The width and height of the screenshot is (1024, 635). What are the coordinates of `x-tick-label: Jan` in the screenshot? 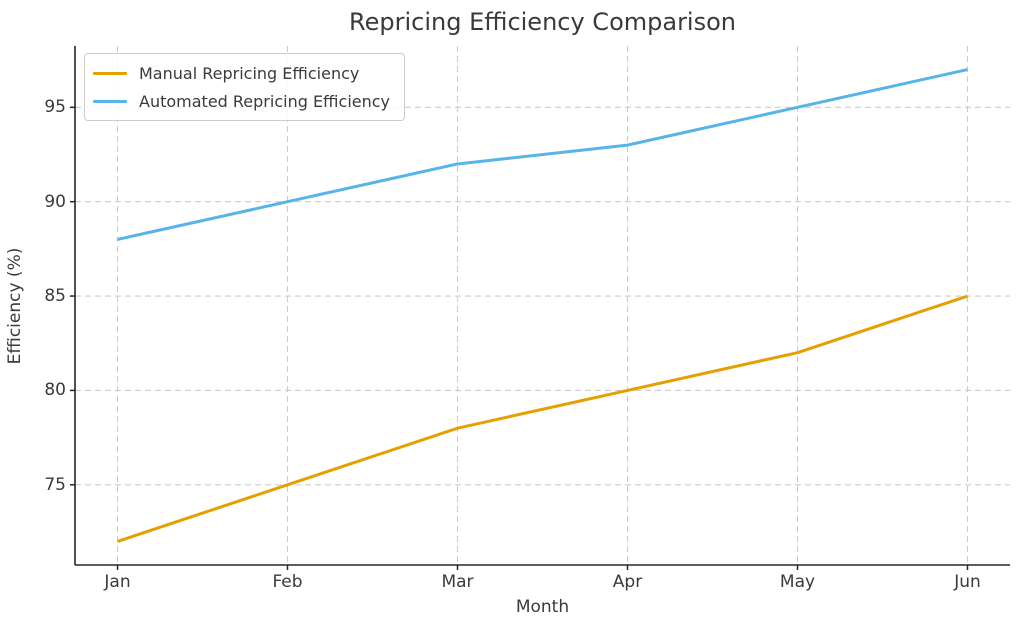 It's located at (117, 582).